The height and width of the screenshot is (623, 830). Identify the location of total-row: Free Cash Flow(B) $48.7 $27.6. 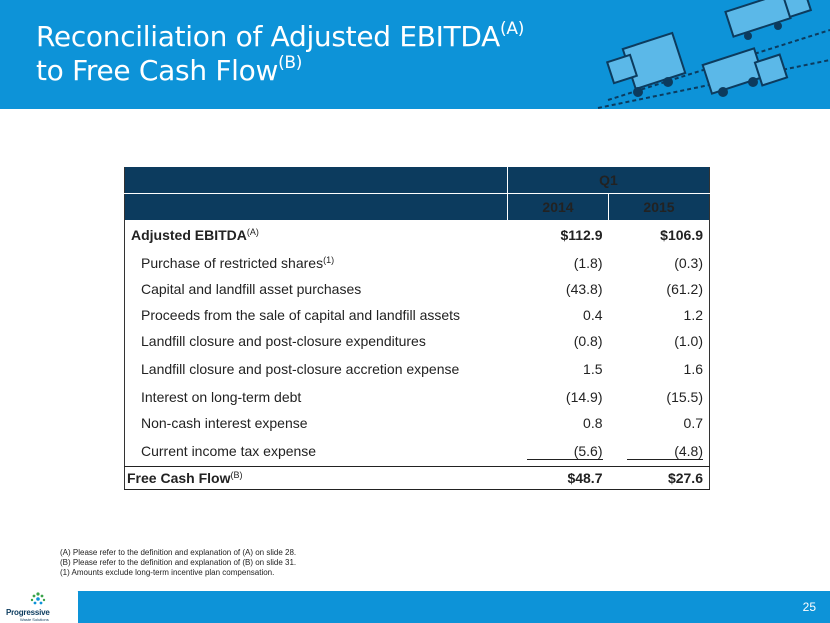
(417, 478).